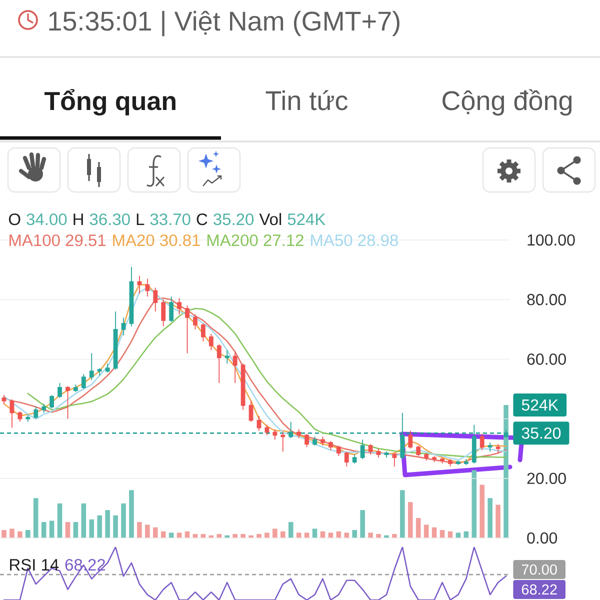 The image size is (600, 600). Describe the element at coordinates (546, 478) in the screenshot. I see `y-tick-label: 20.00` at that location.